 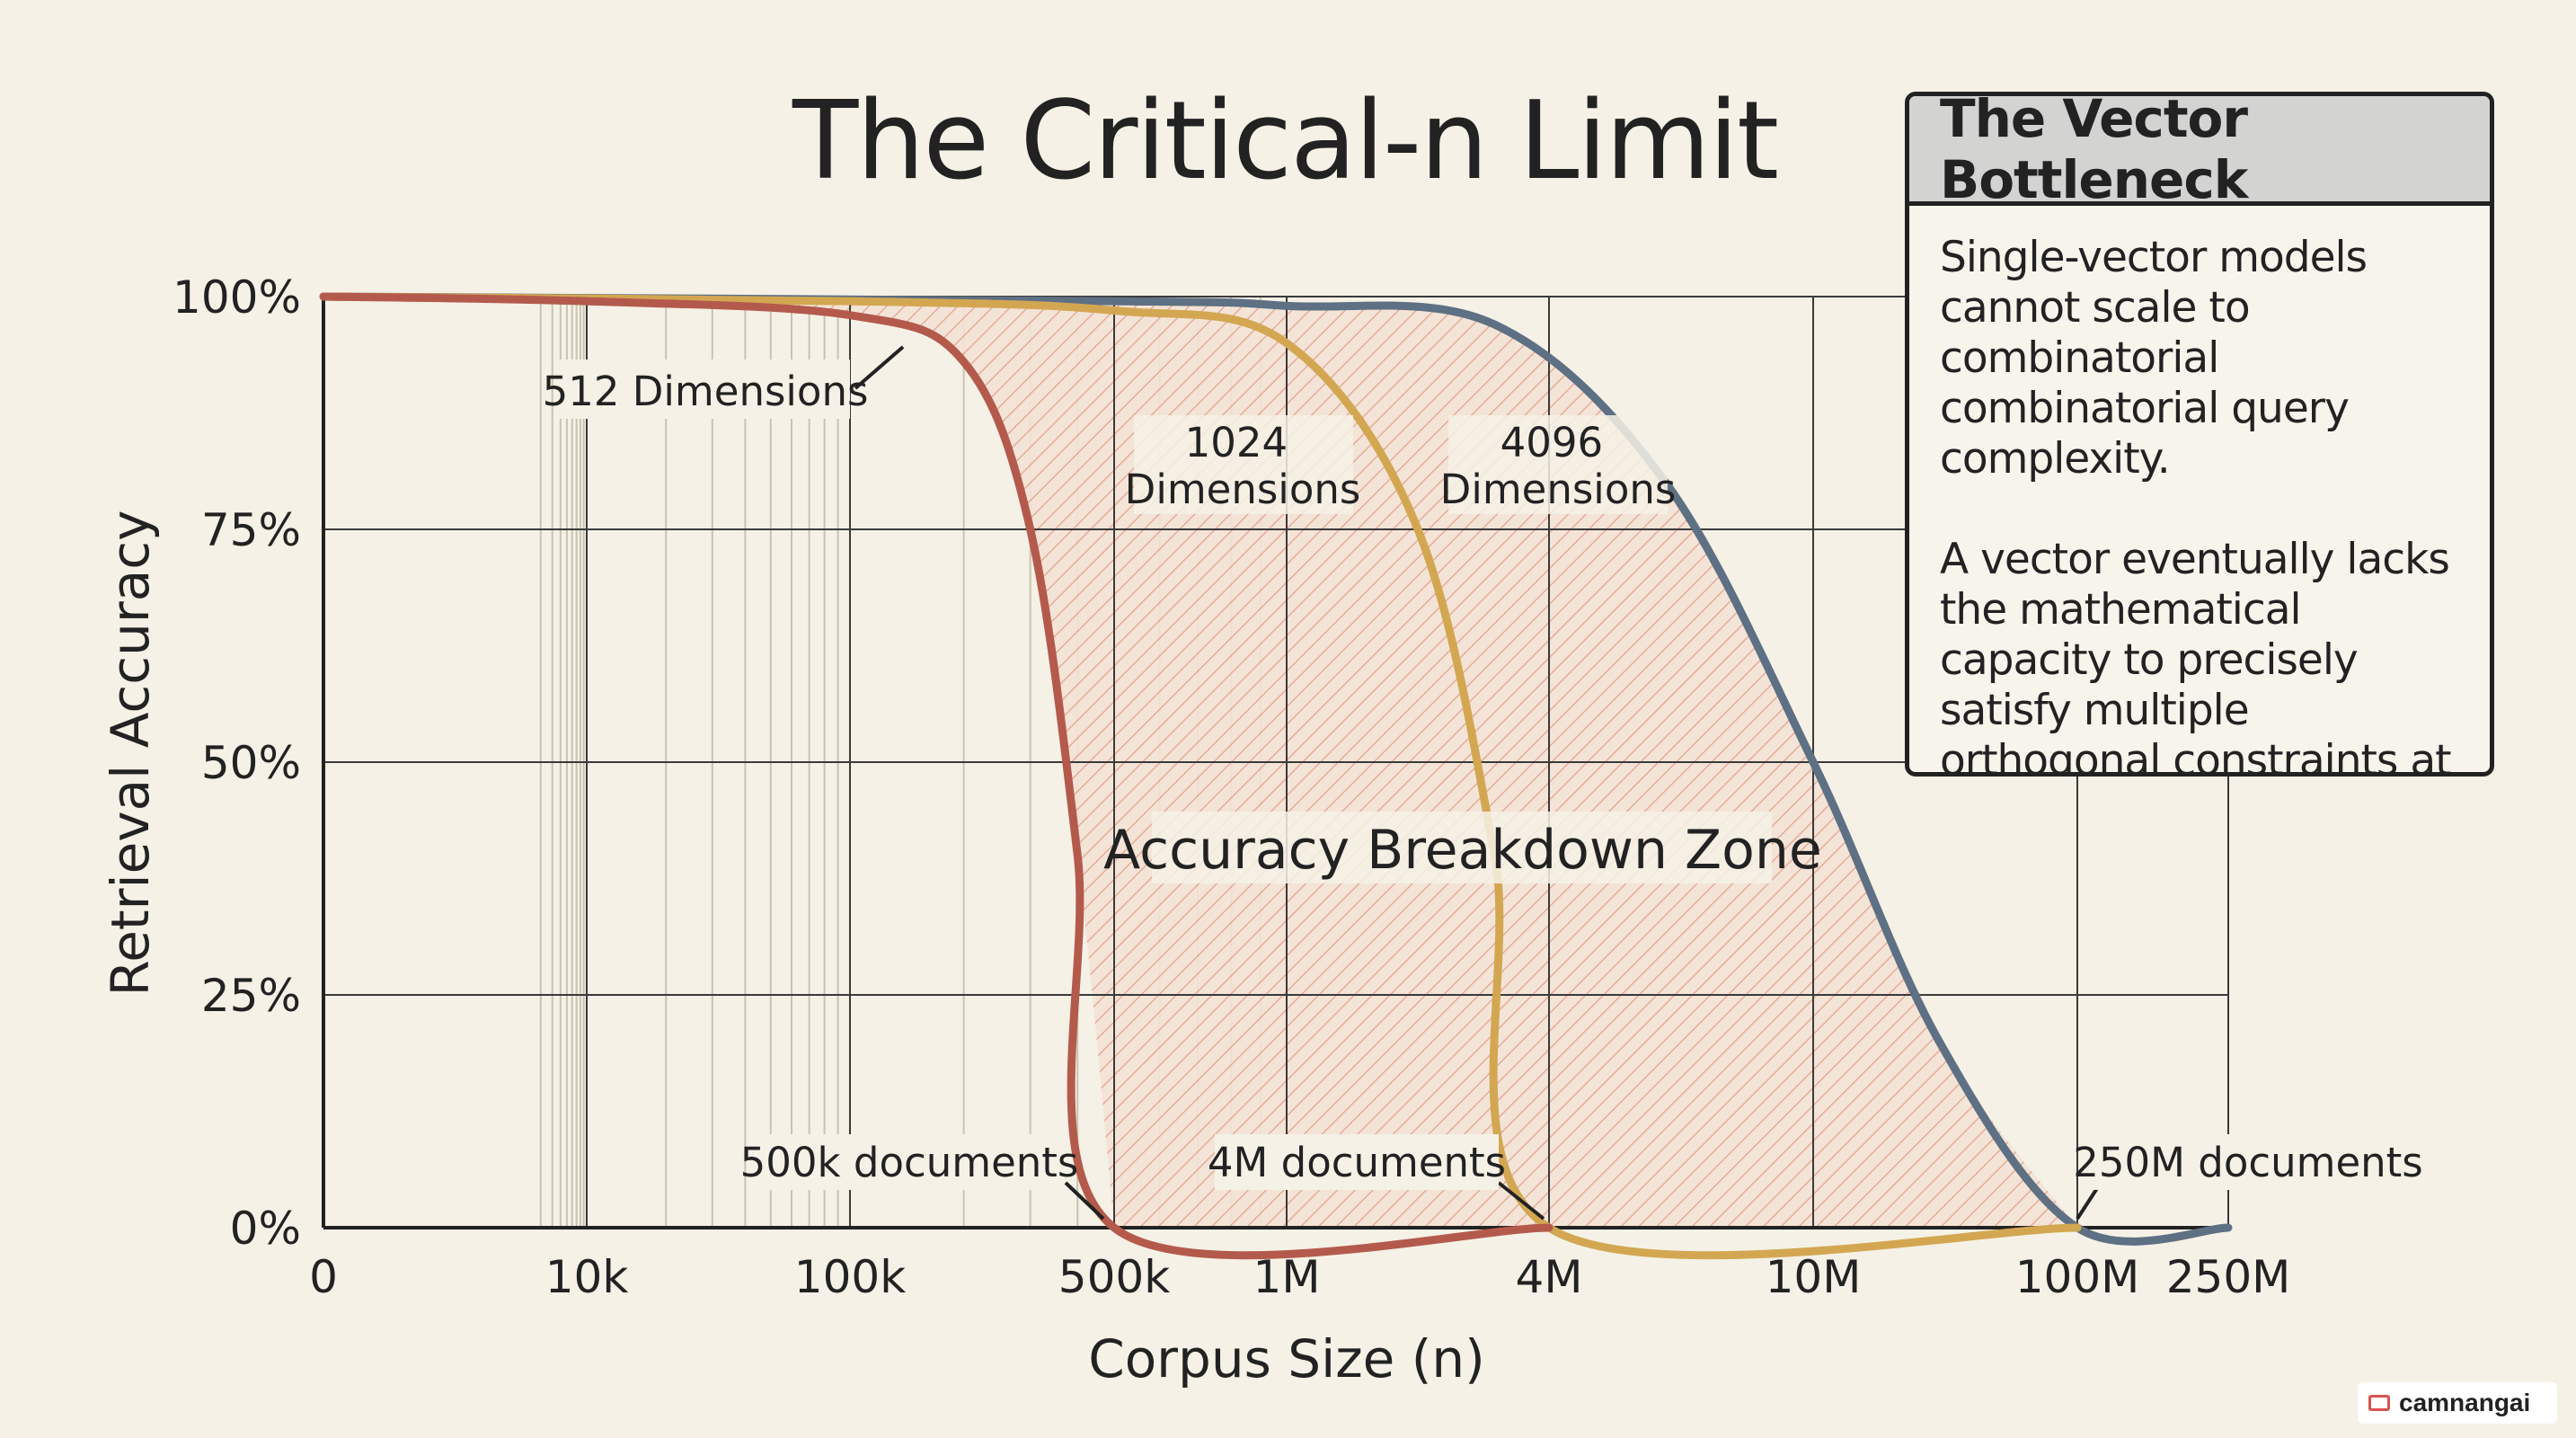 What do you see at coordinates (323, 1277) in the screenshot?
I see `x-tick-label: 0` at bounding box center [323, 1277].